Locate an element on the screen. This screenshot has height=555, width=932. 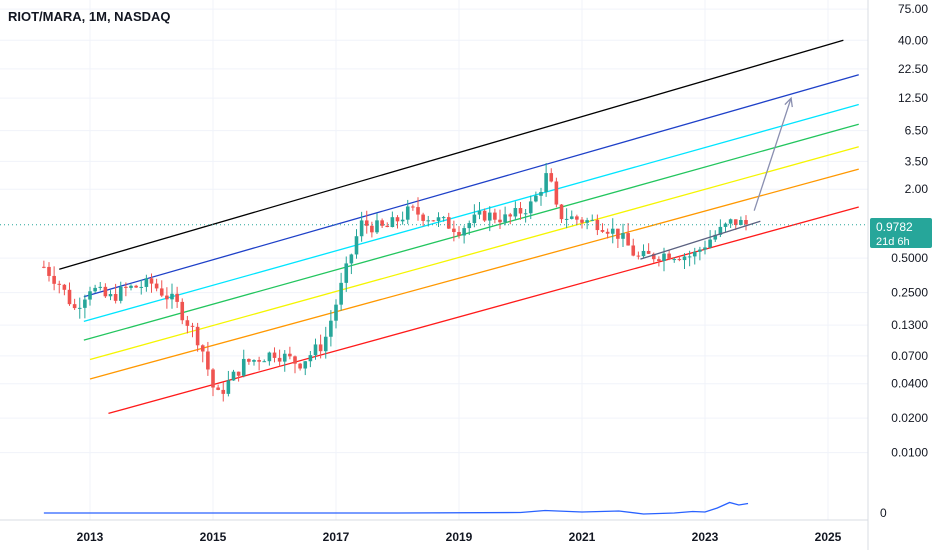
symbol-title: RIOT/MARA, 1M, NASDAQ is located at coordinates (89, 16).